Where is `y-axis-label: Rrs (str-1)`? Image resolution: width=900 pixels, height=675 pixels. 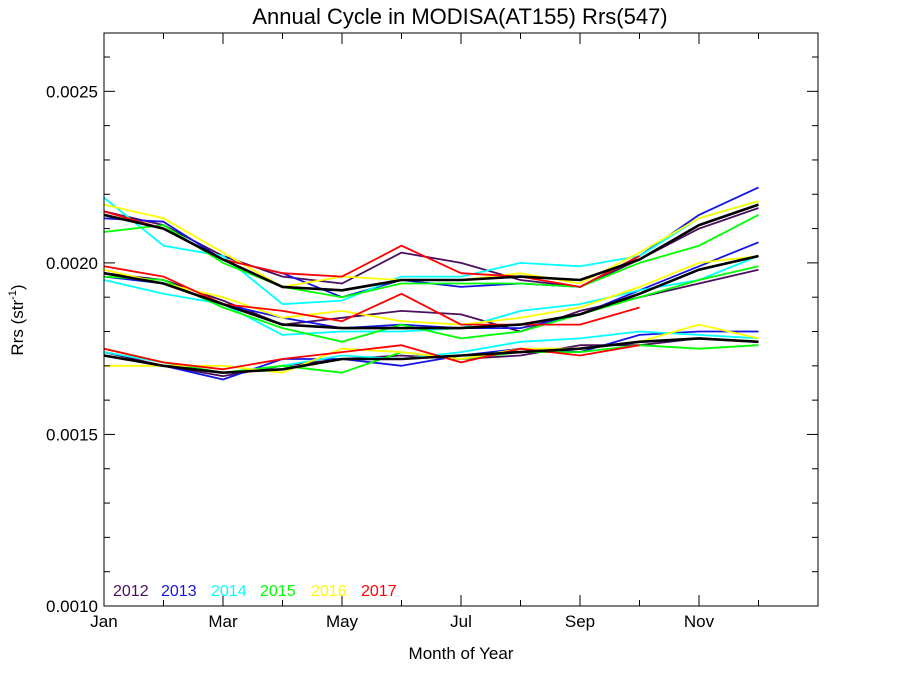 y-axis-label: Rrs (str-1) is located at coordinates (17, 319).